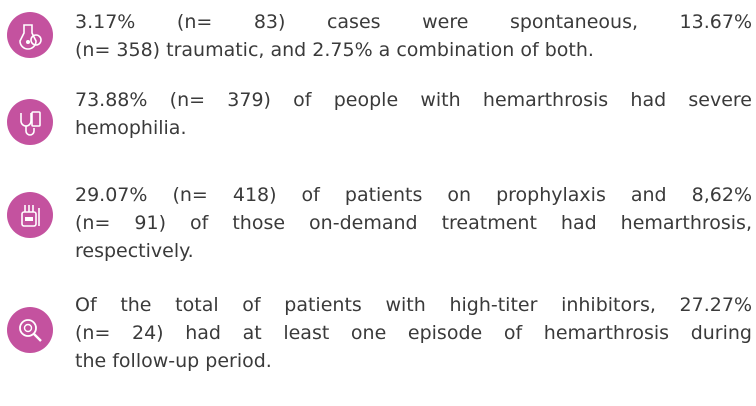 The image size is (756, 406). What do you see at coordinates (173, 361) in the screenshot?
I see `text-line: the follow-up period.` at bounding box center [173, 361].